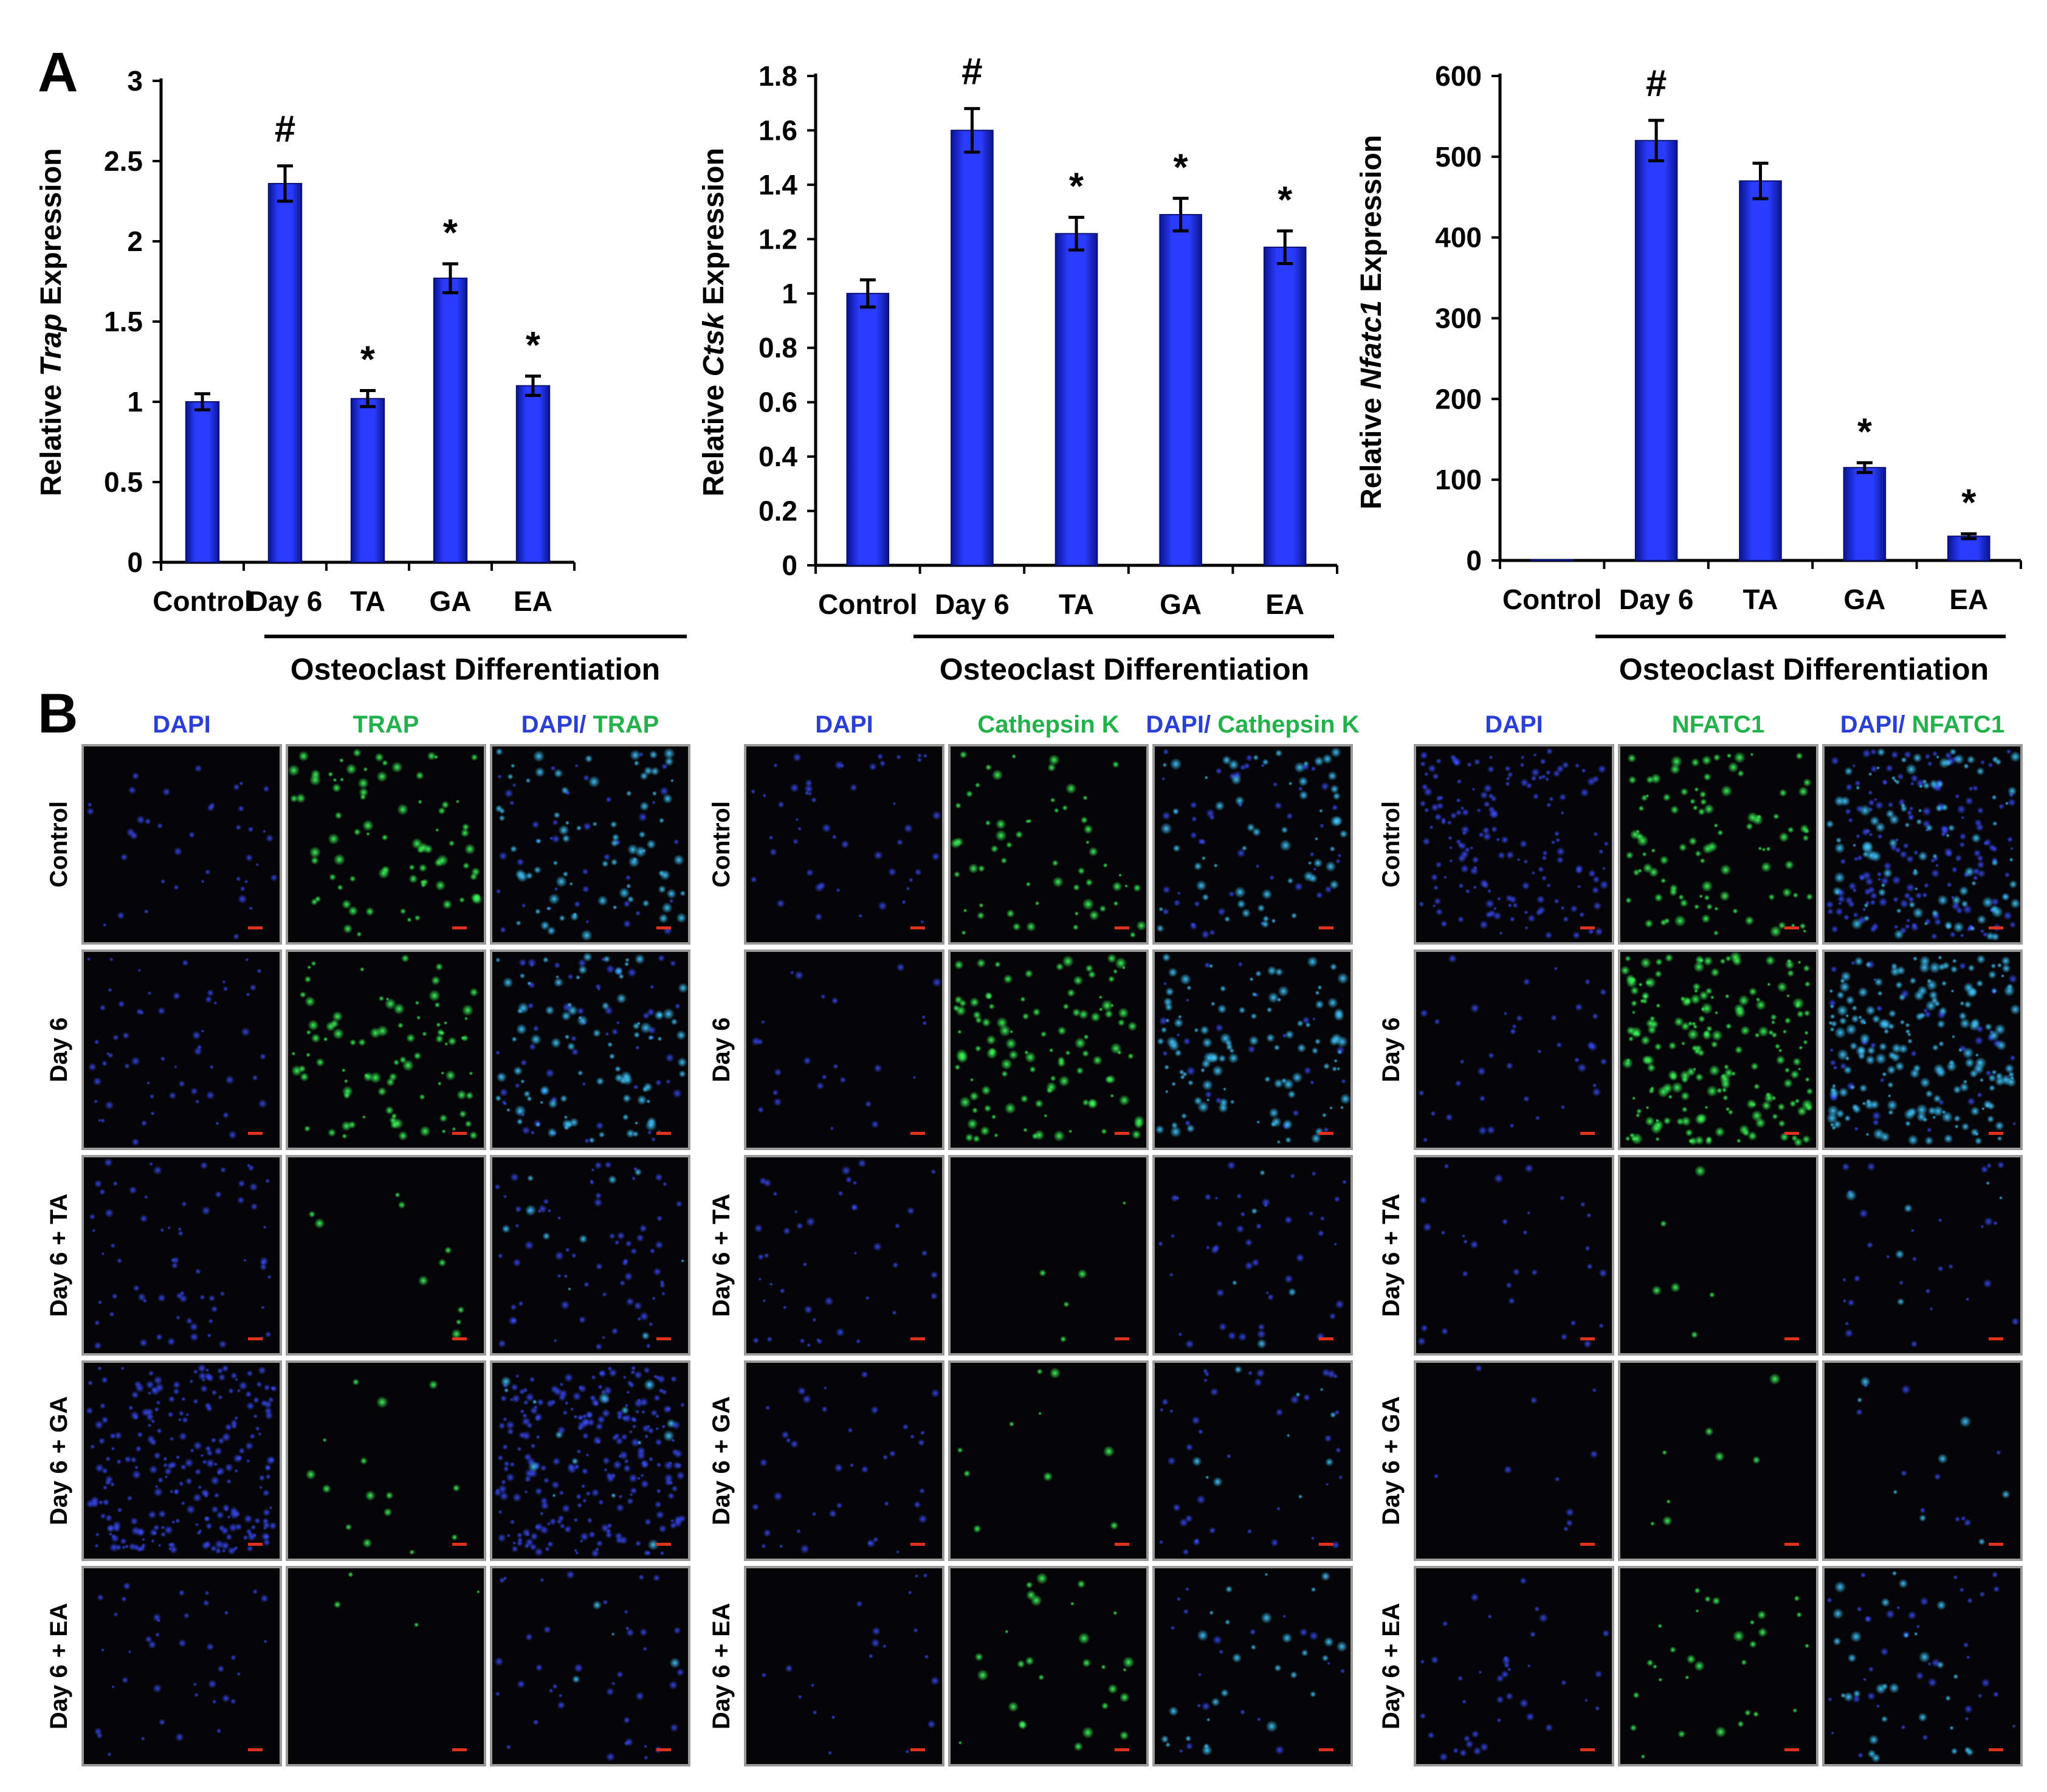  I want to click on group-bracket-3: Osteoclast Differentiation, so click(1800, 660).